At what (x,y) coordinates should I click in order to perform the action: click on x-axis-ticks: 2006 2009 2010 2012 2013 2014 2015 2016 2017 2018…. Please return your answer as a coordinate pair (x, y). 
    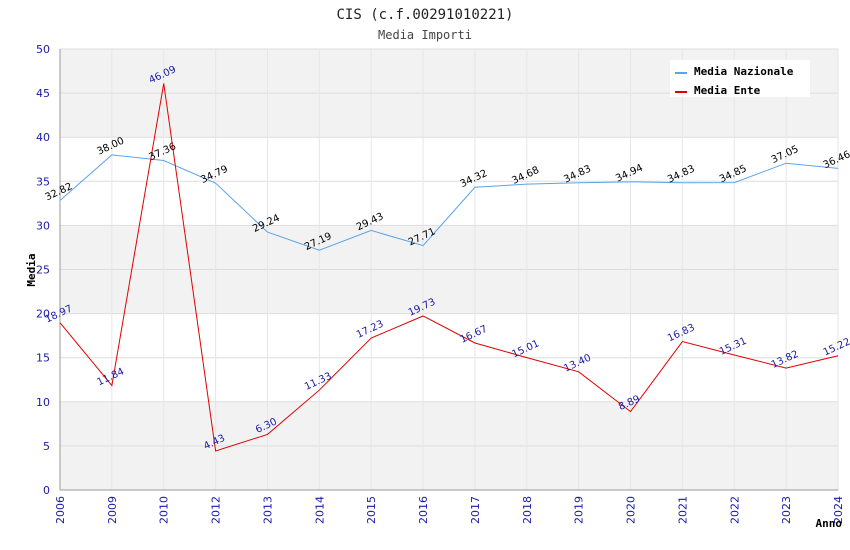
    Looking at the image, I should click on (449, 510).